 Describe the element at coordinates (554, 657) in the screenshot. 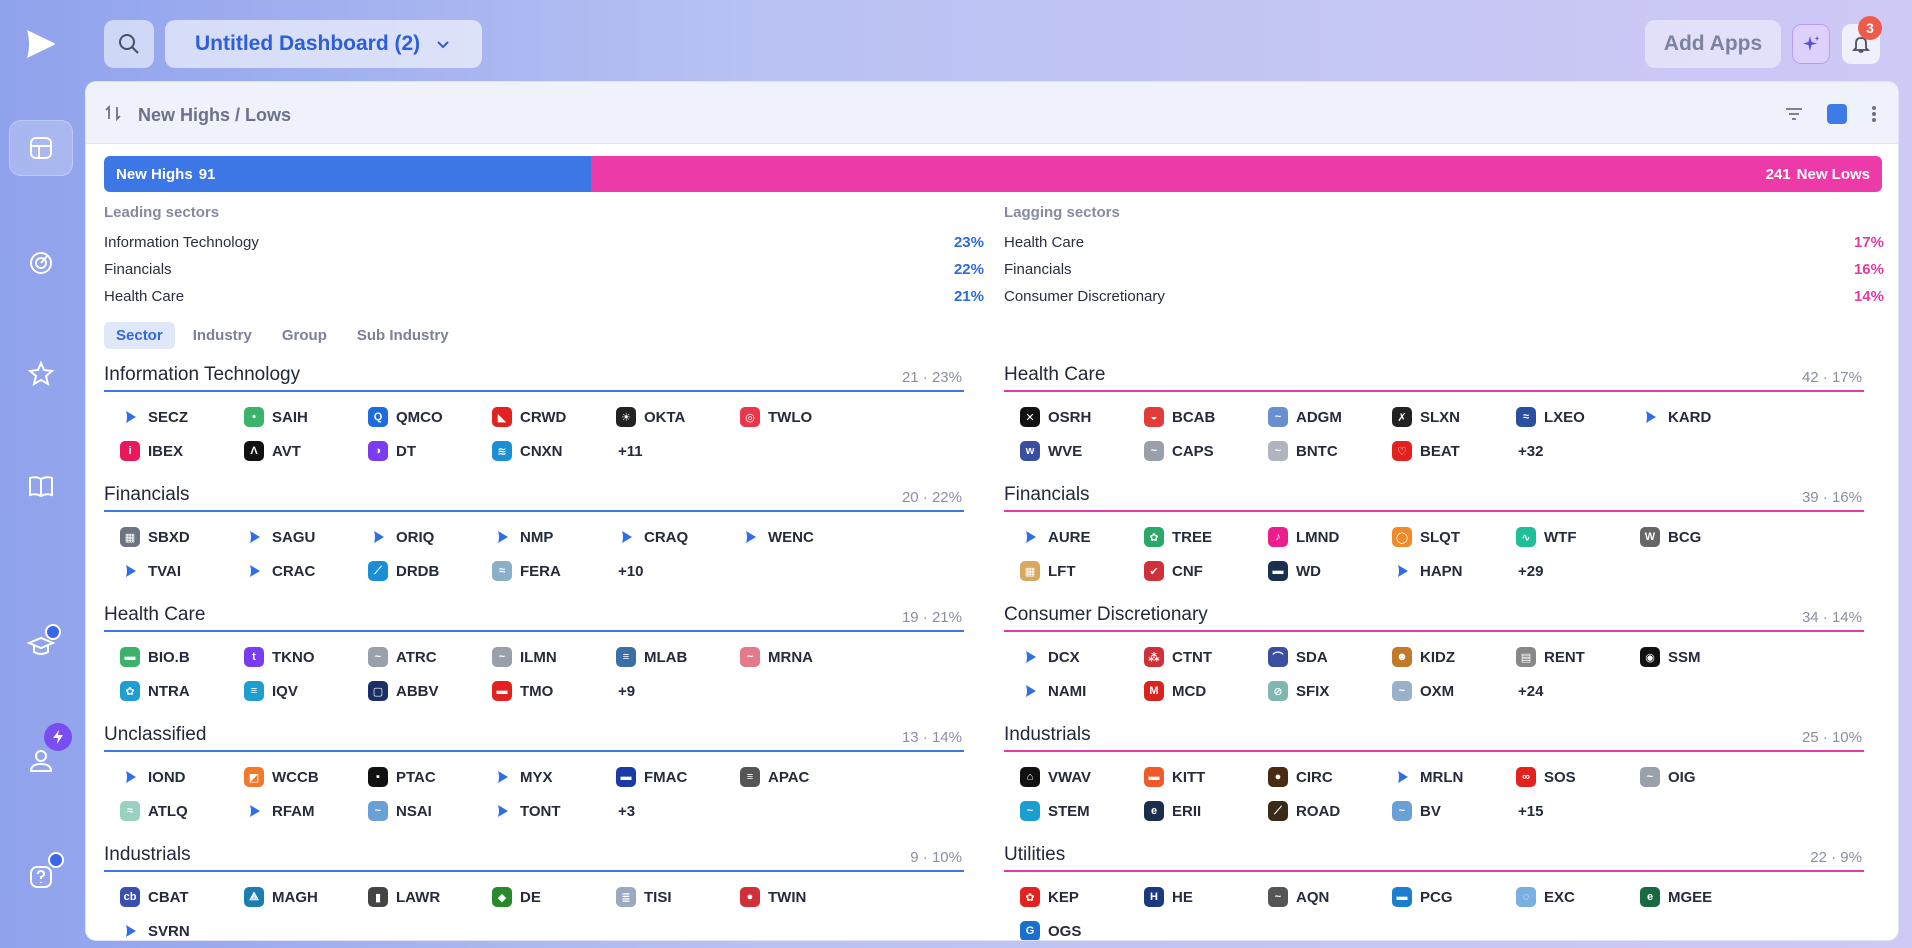

I see `ticker-chip: ~ ILMN` at that location.